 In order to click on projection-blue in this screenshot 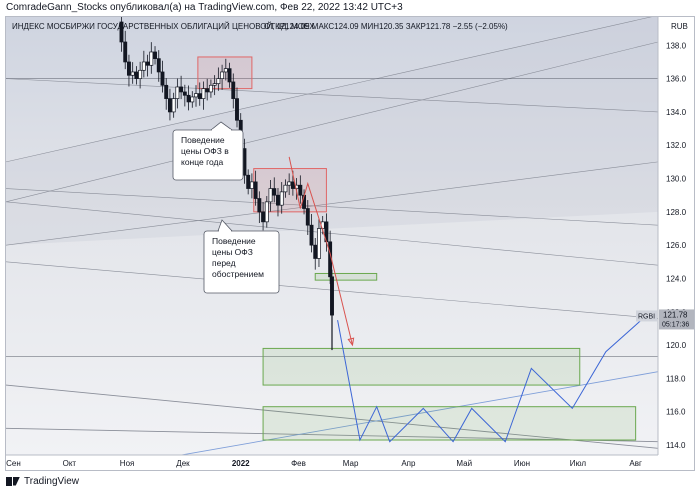, I will do `click(494, 377)`.